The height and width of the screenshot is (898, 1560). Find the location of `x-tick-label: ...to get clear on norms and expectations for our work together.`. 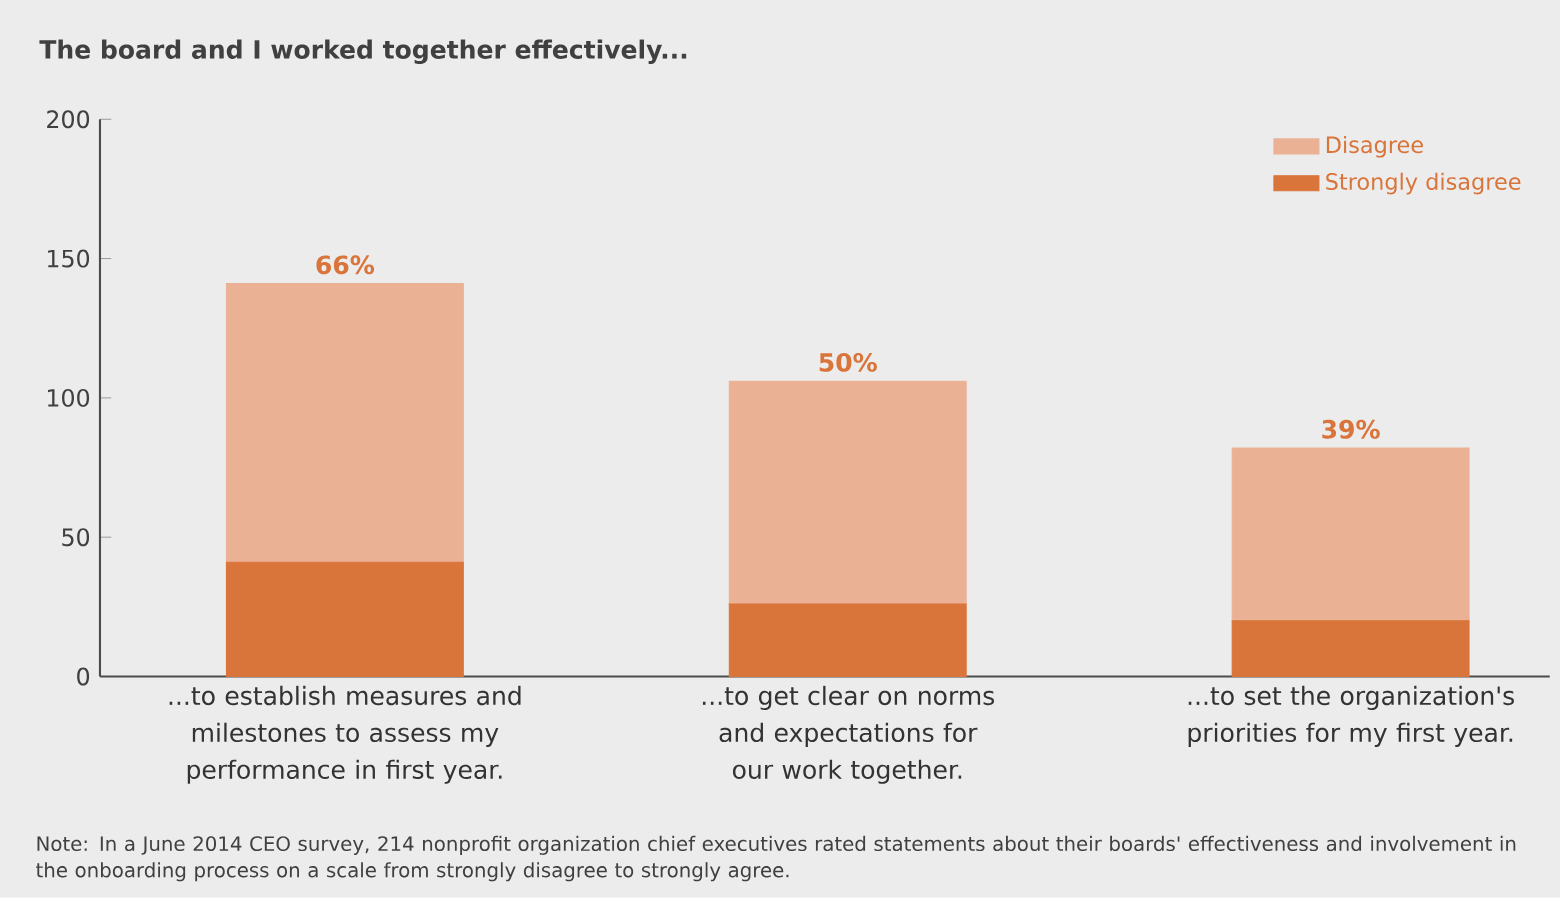

x-tick-label: ...to get clear on norms and expectations for our work together. is located at coordinates (848, 734).